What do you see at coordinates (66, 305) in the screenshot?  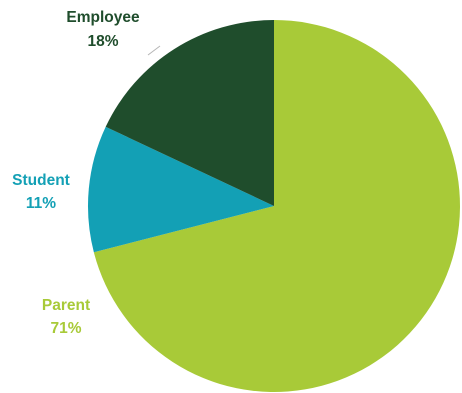 I see `slice-label-parent-name: Parent` at bounding box center [66, 305].